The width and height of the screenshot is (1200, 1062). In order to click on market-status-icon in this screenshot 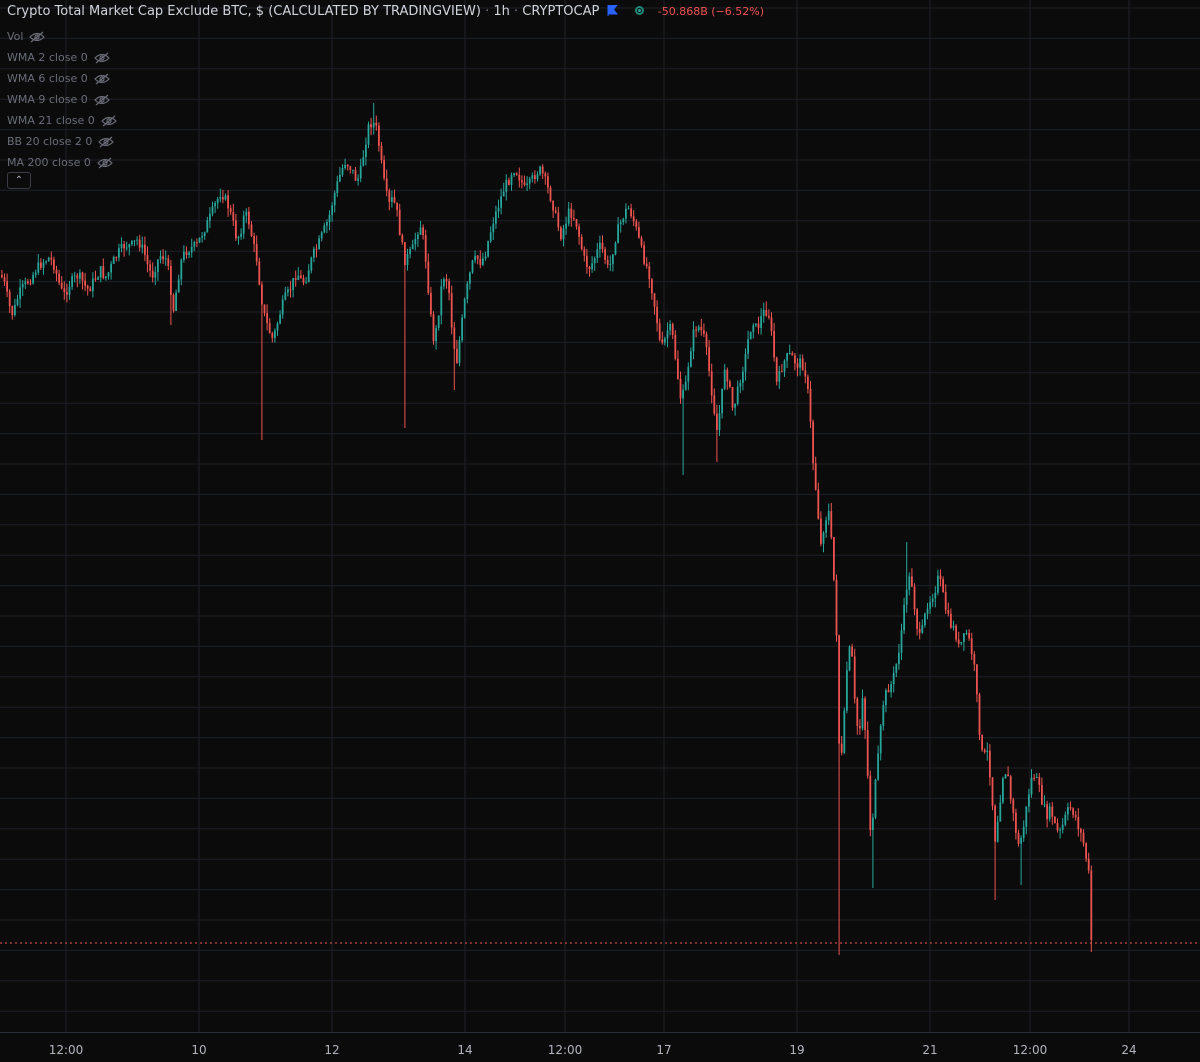, I will do `click(639, 10)`.